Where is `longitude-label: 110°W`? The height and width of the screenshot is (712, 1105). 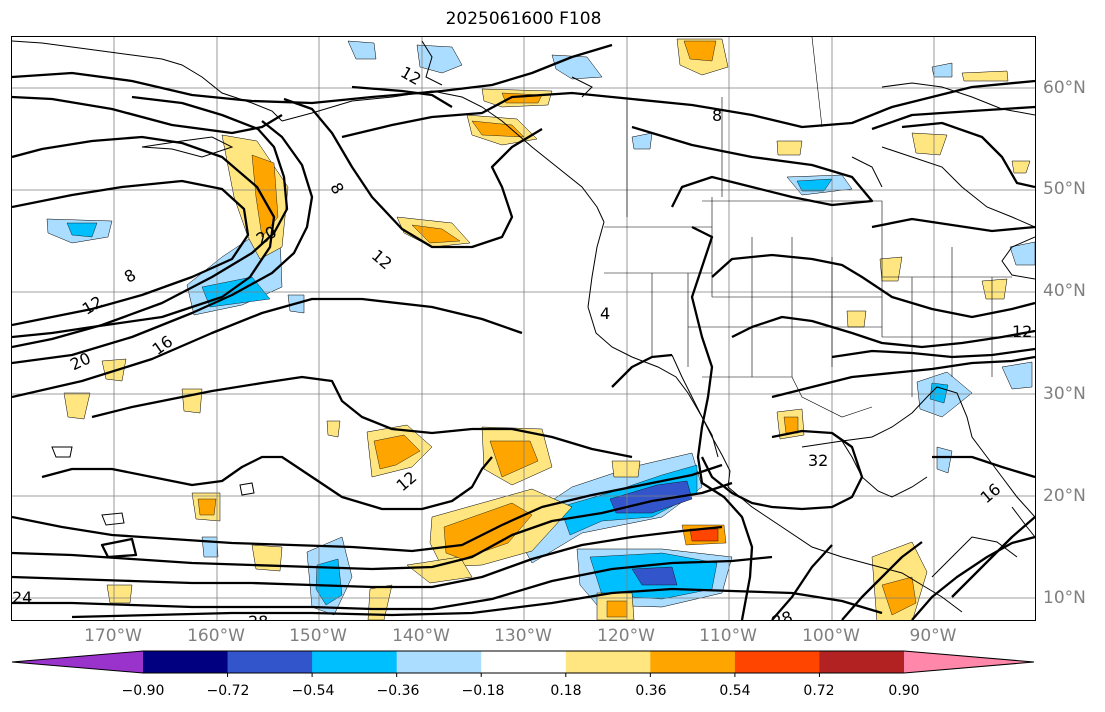 longitude-label: 110°W is located at coordinates (728, 636).